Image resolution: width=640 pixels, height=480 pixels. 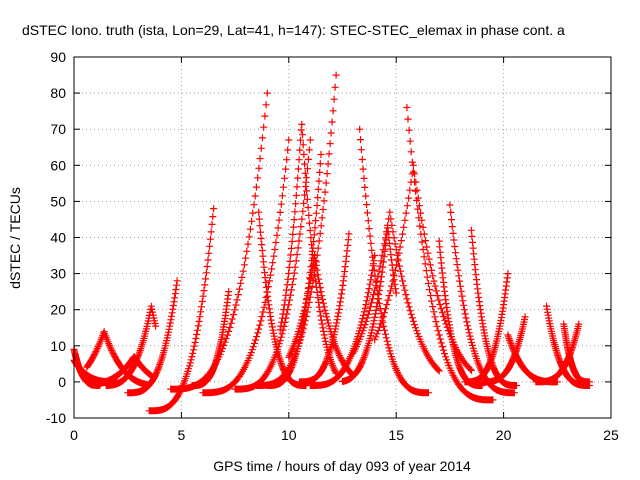 I want to click on y-tick-label: 60, so click(x=58, y=165).